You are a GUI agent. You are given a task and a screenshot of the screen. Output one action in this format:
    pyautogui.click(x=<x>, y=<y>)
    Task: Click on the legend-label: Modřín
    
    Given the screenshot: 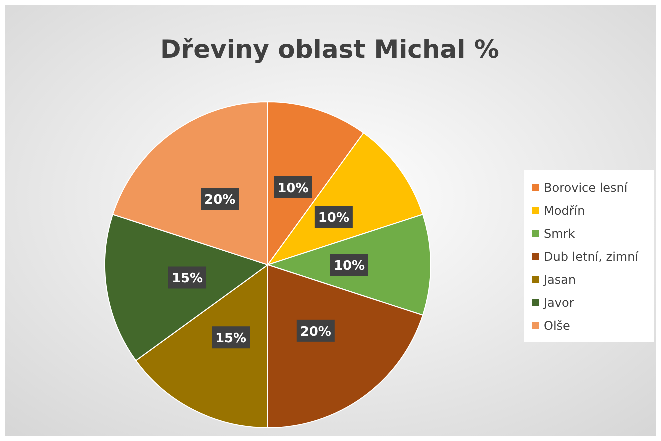 What is the action you would take?
    pyautogui.click(x=565, y=211)
    